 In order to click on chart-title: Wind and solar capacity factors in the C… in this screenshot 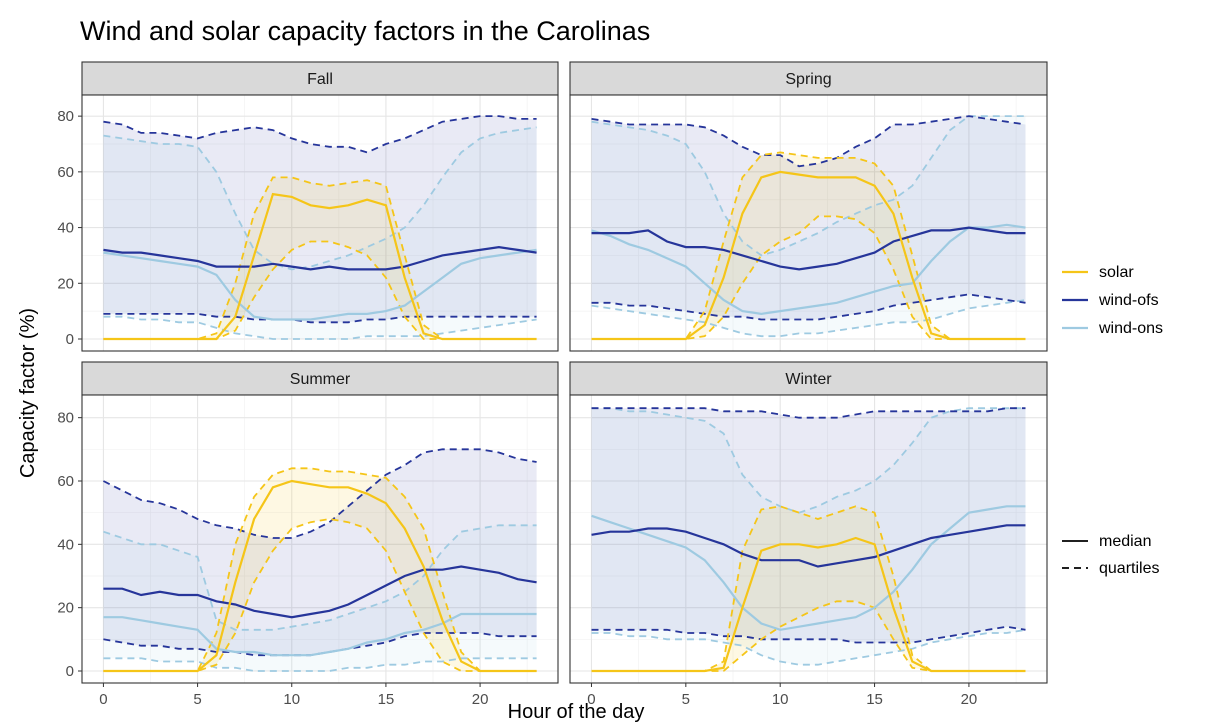, I will do `click(365, 31)`.